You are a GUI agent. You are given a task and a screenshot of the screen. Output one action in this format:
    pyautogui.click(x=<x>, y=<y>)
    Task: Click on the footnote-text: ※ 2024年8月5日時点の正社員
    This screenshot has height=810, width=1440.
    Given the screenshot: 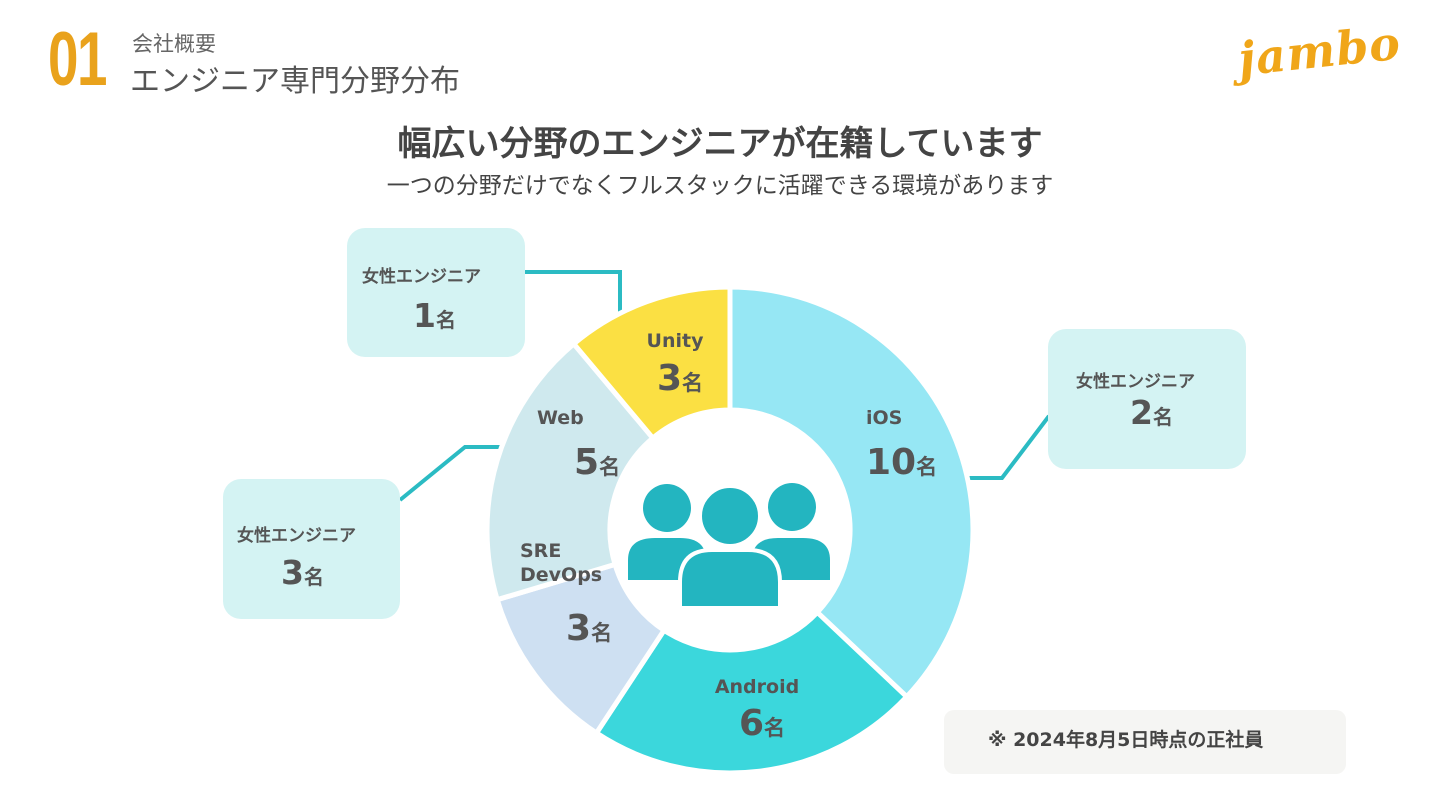 What is the action you would take?
    pyautogui.click(x=1126, y=740)
    